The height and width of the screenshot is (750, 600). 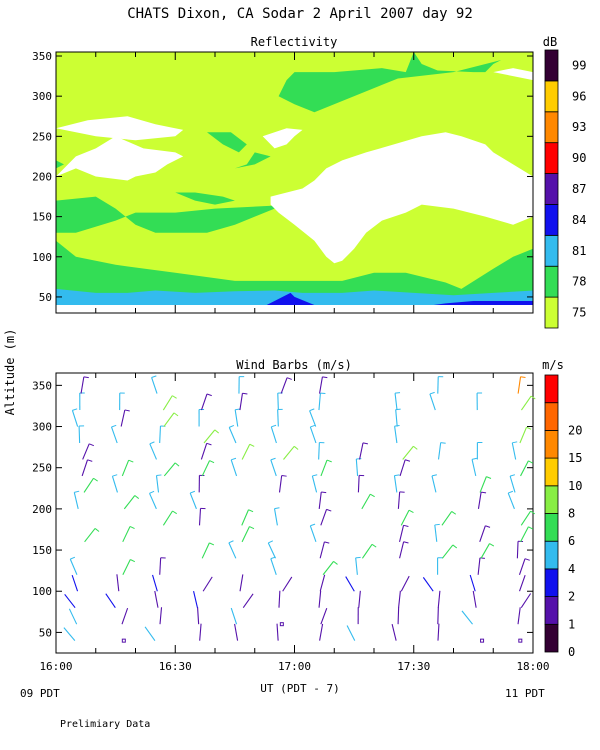 What do you see at coordinates (571, 569) in the screenshot?
I see `wind-legend-label: 4` at bounding box center [571, 569].